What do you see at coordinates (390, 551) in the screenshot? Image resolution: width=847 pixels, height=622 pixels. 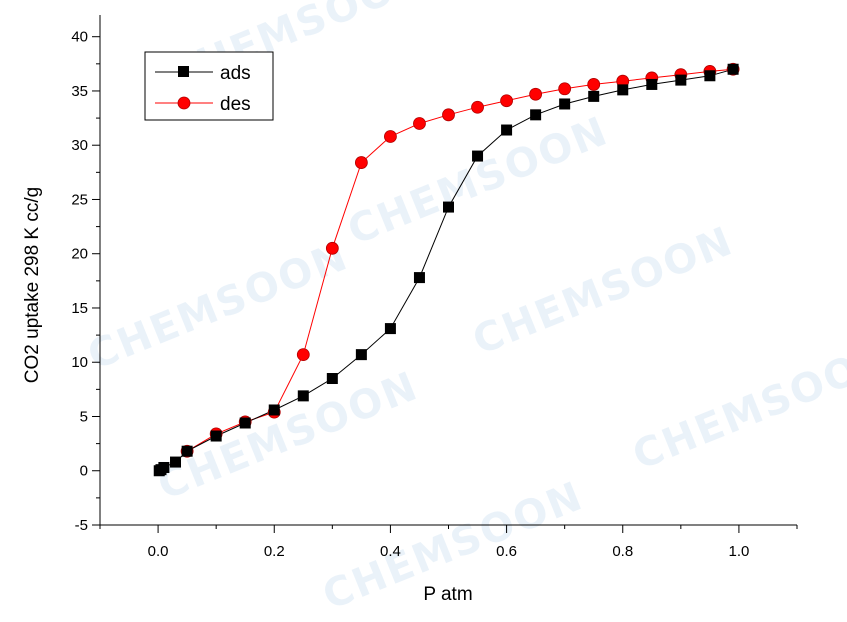 I see `x-tick-label: 0.4` at bounding box center [390, 551].